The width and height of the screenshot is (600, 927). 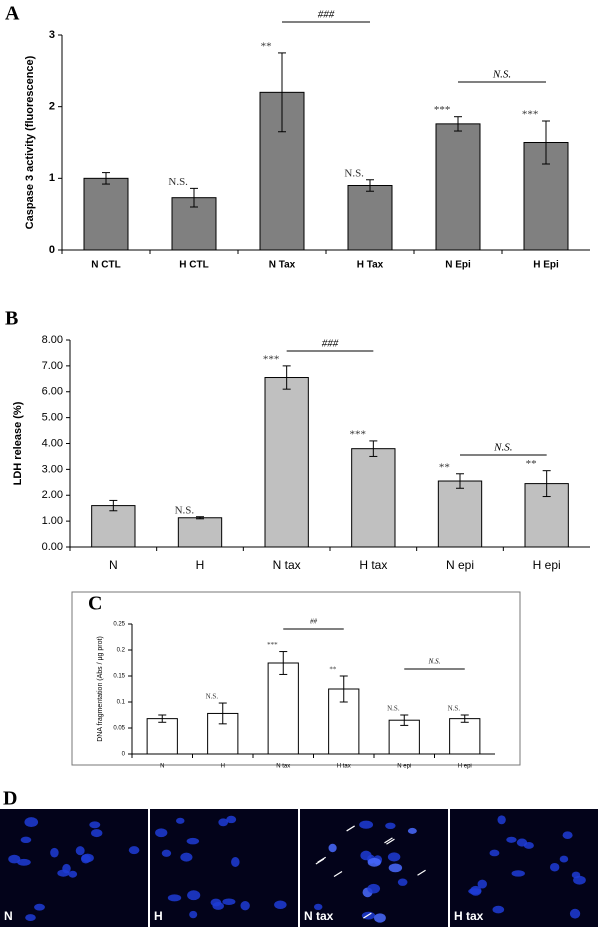 What do you see at coordinates (52, 107) in the screenshot?
I see `y-tick-label: 2` at bounding box center [52, 107].